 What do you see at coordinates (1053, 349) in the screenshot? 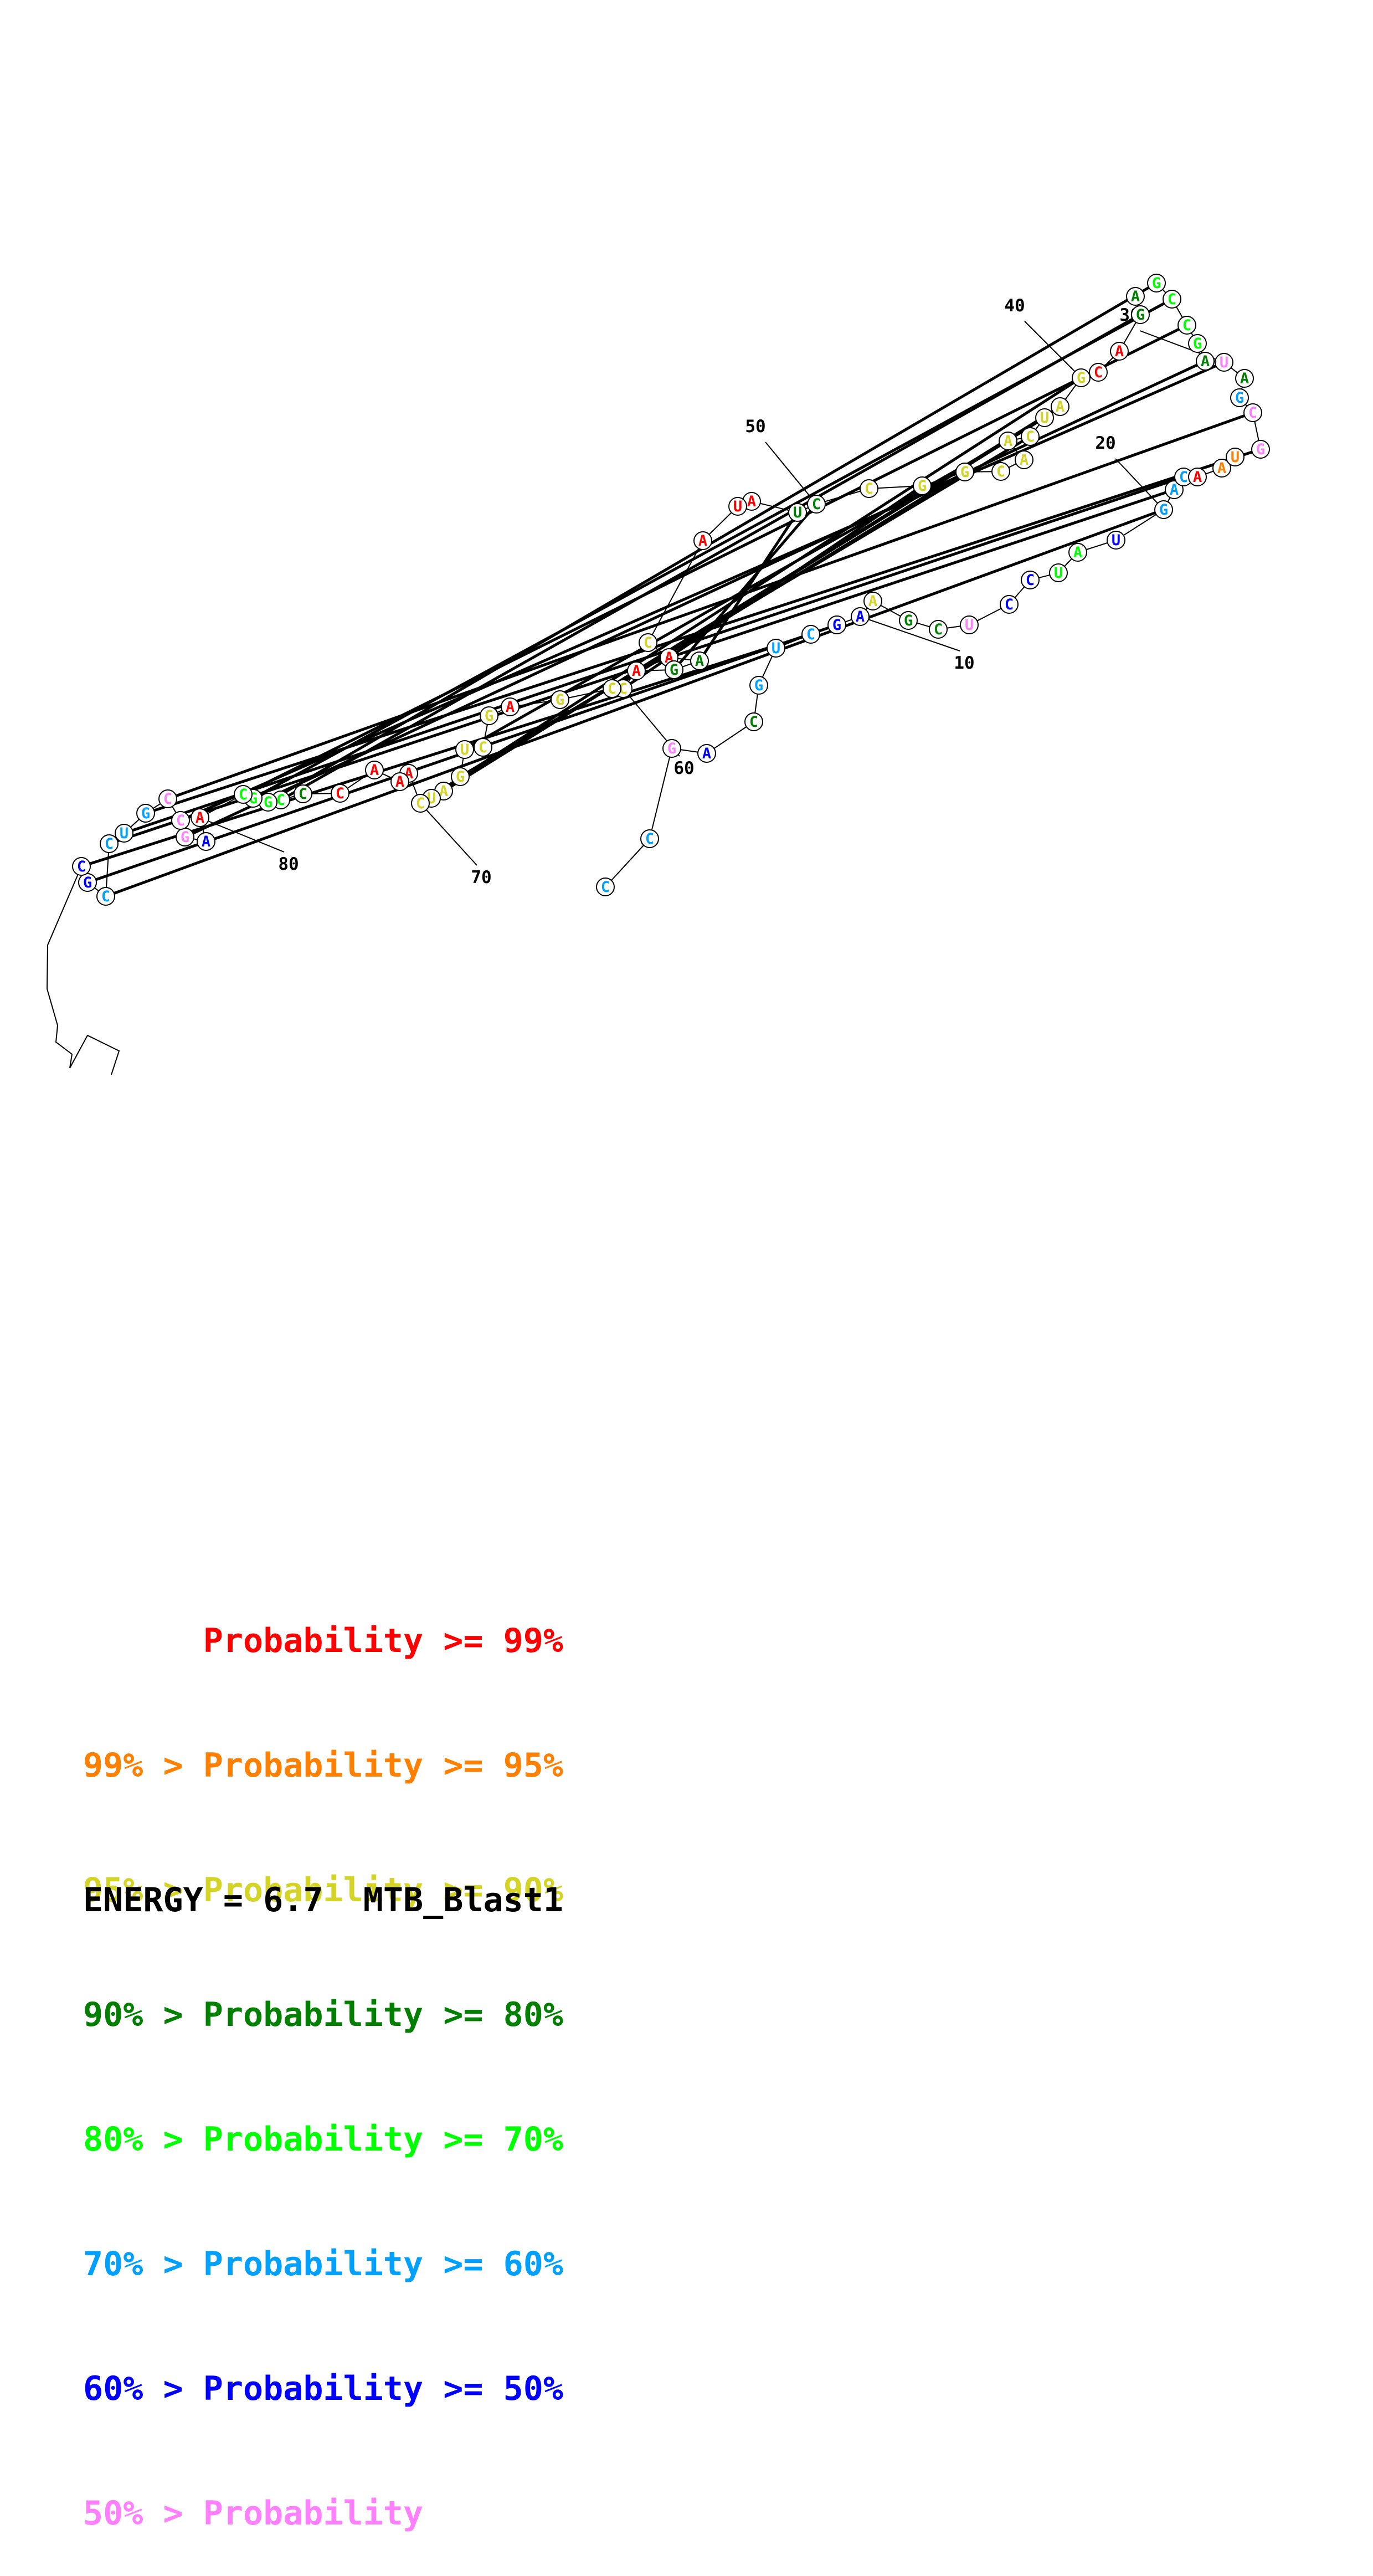
I see `tick-line` at bounding box center [1053, 349].